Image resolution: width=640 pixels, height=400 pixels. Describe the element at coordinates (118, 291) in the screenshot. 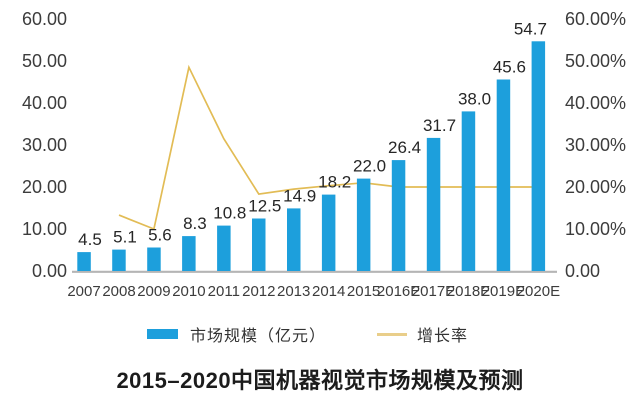

I see `x-axis-label-2008: 2008` at that location.